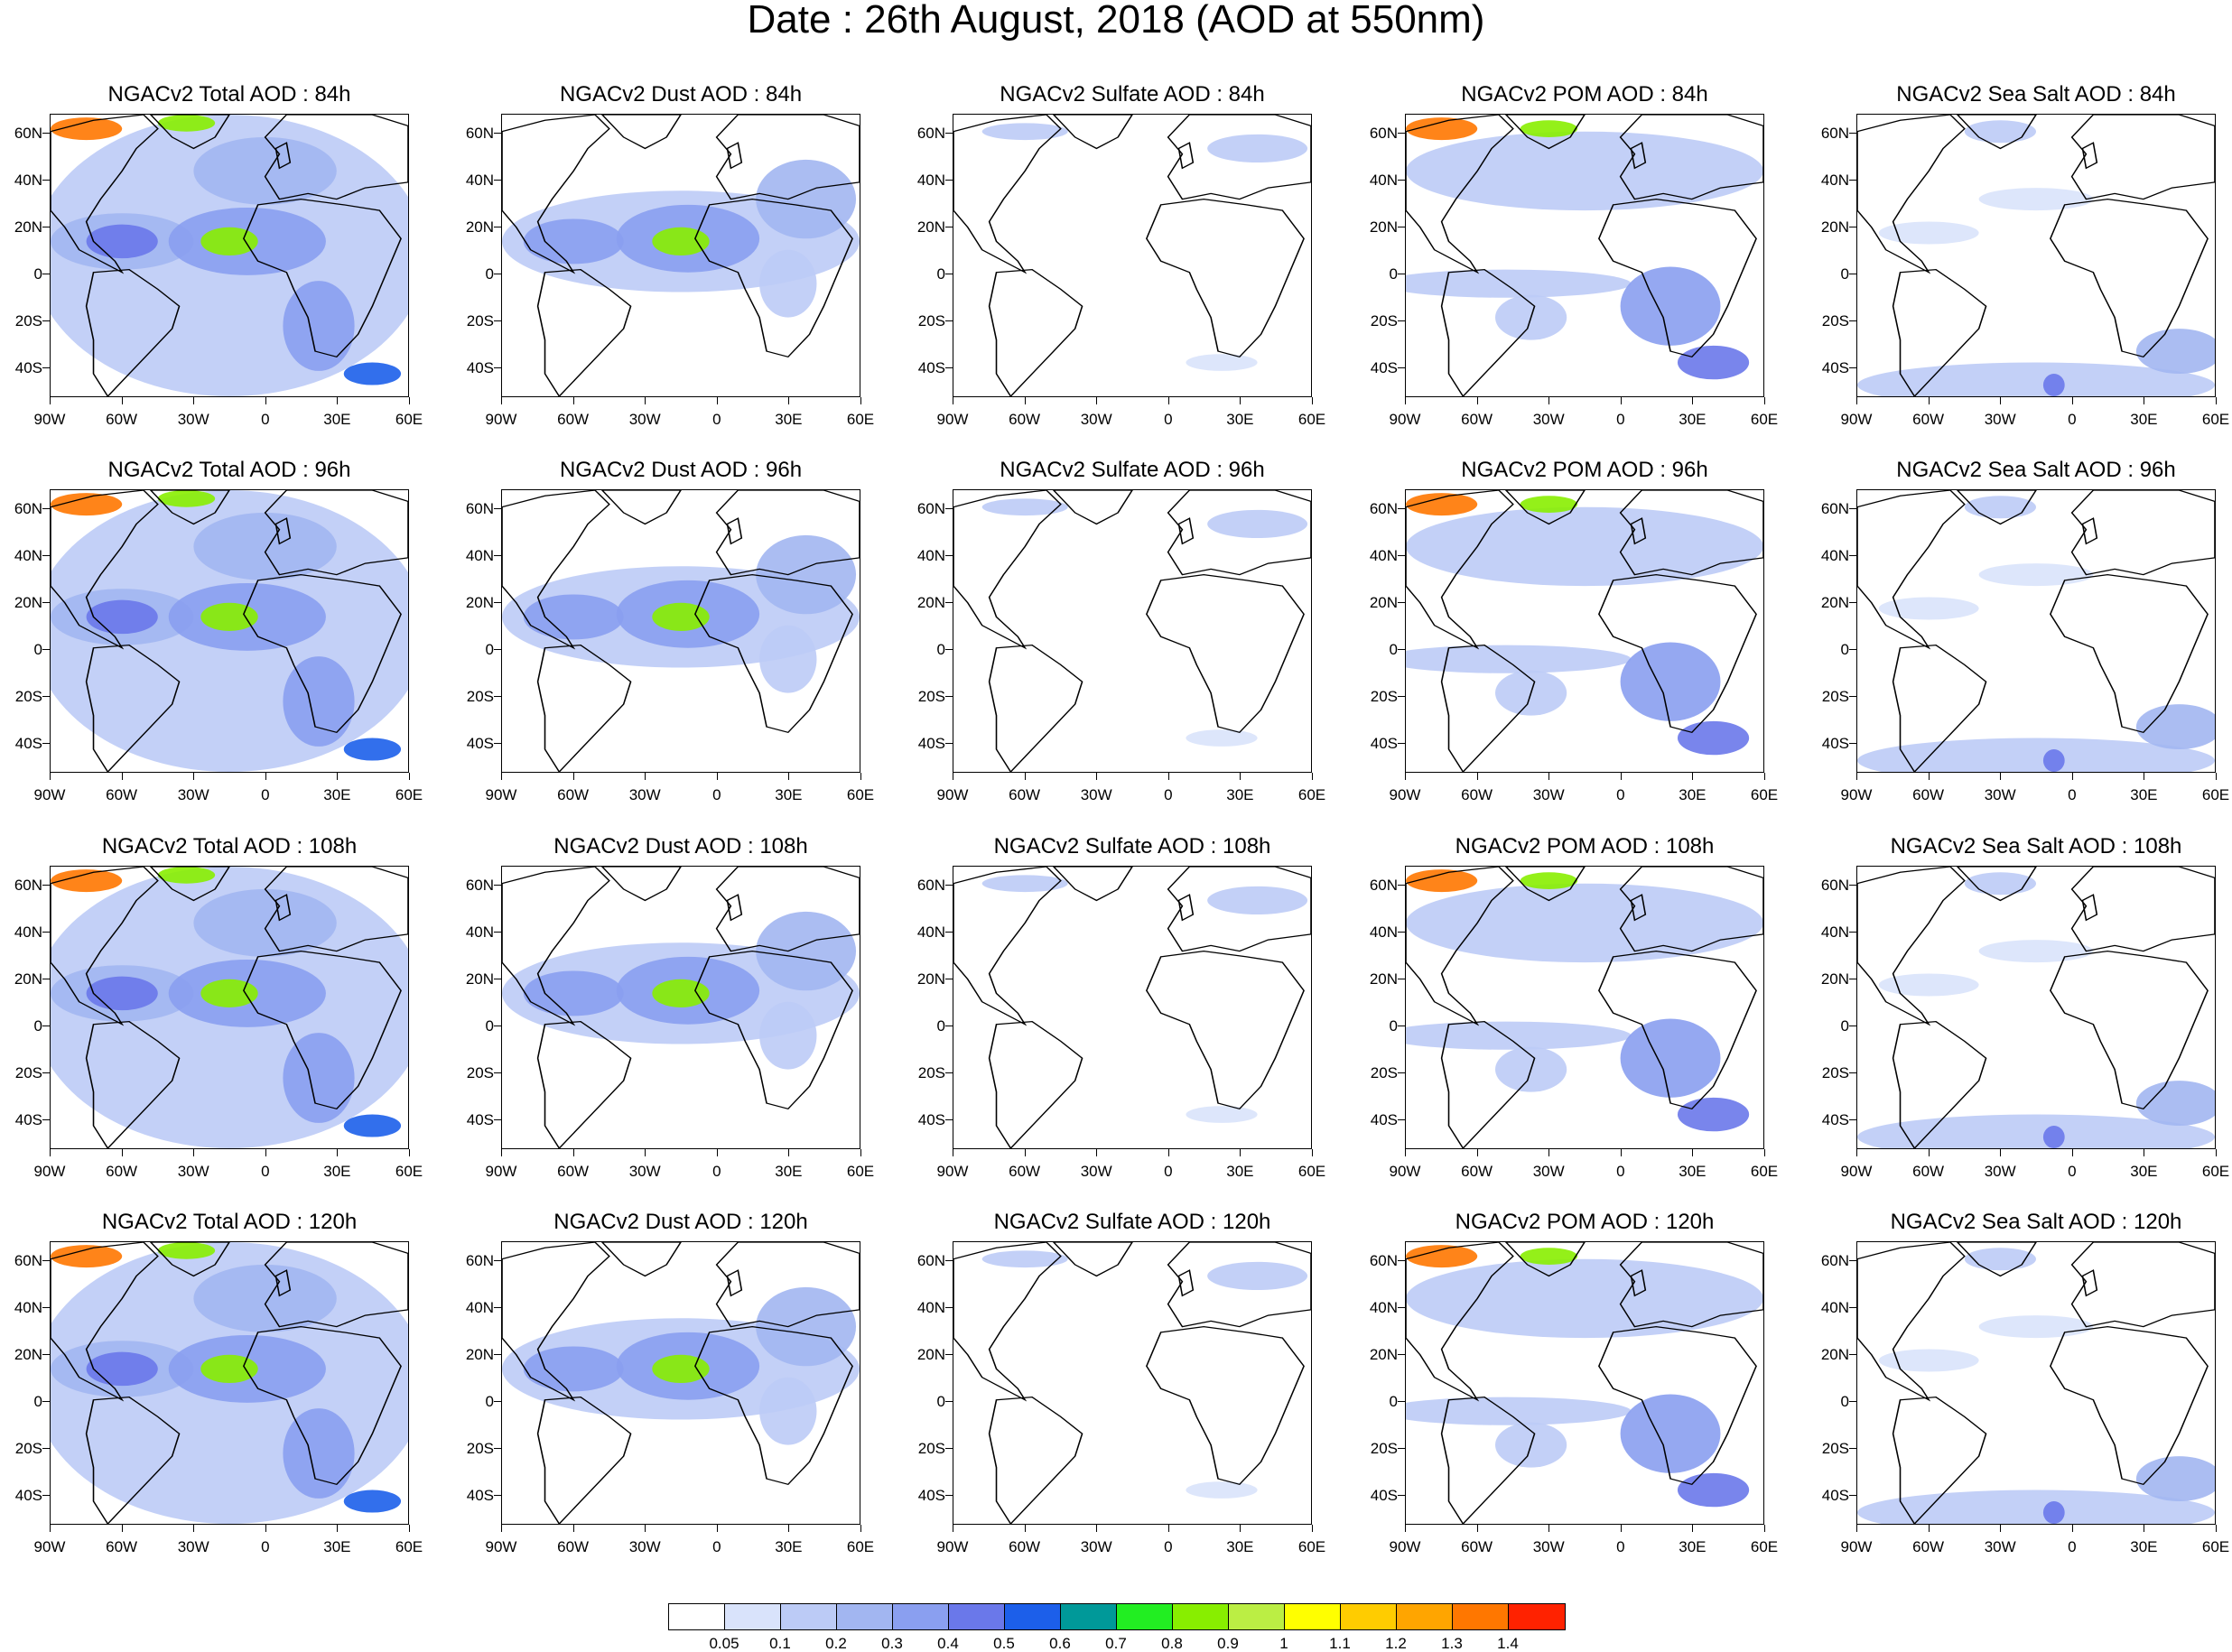 The height and width of the screenshot is (1652, 2232). I want to click on panel-title: NGACv2 POM AOD : 120h, so click(1585, 1222).